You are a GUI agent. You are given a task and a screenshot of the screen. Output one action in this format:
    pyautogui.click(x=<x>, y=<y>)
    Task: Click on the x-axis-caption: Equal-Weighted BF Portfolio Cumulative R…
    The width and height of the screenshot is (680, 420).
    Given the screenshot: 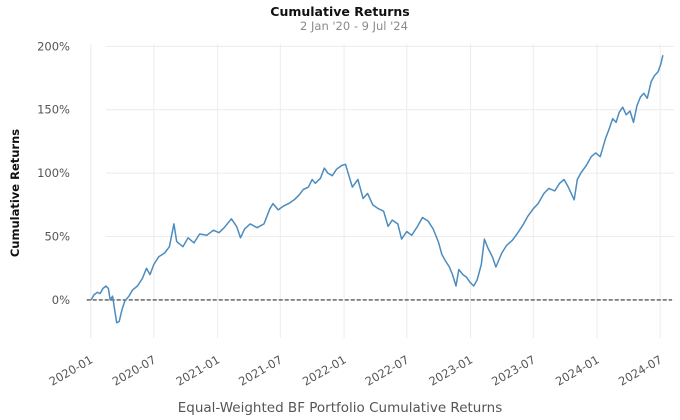 What is the action you would take?
    pyautogui.click(x=340, y=408)
    